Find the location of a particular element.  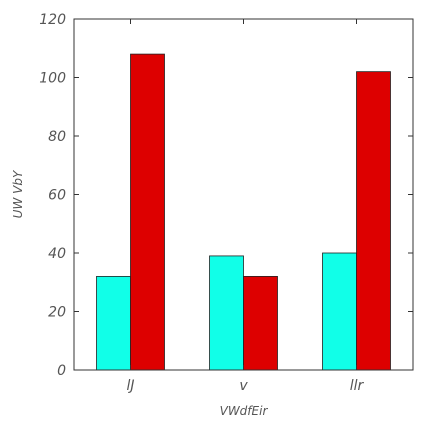

y-tick-label: 40 is located at coordinates (57, 254).